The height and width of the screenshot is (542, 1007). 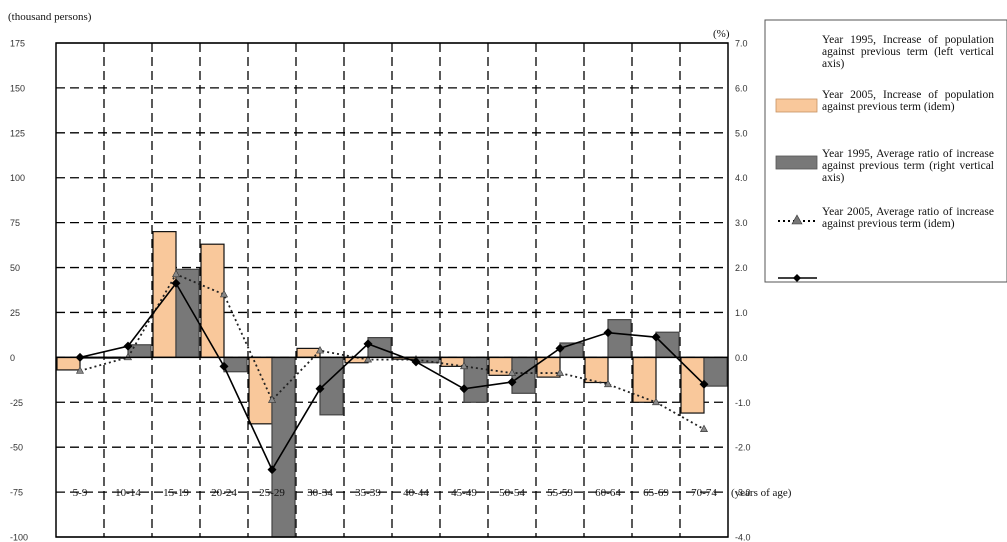 I want to click on category-label: 10-14, so click(x=128, y=493).